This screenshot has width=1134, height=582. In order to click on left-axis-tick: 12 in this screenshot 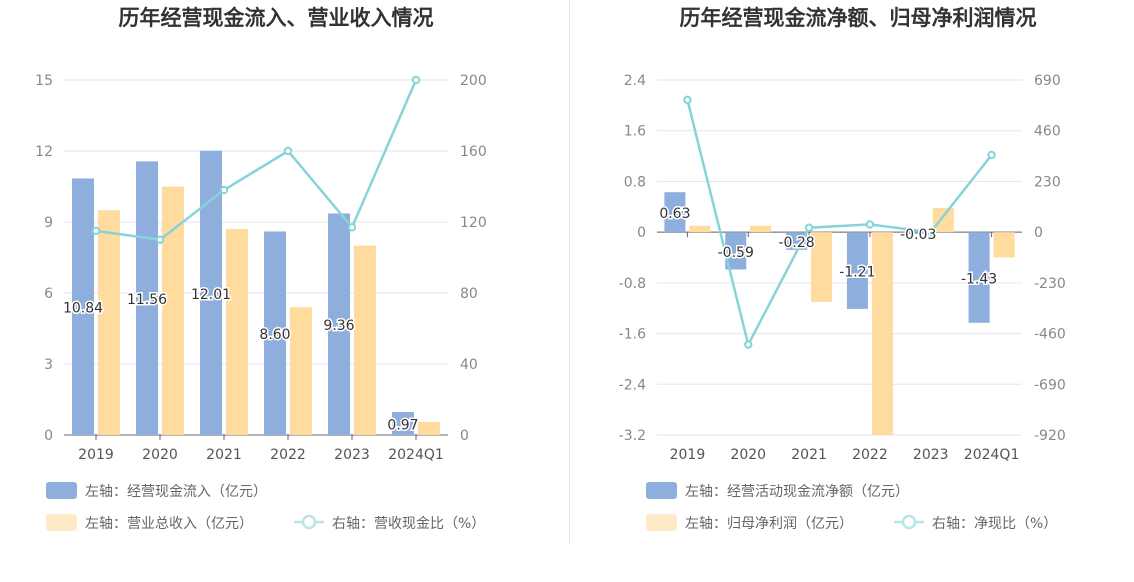, I will do `click(44, 152)`.